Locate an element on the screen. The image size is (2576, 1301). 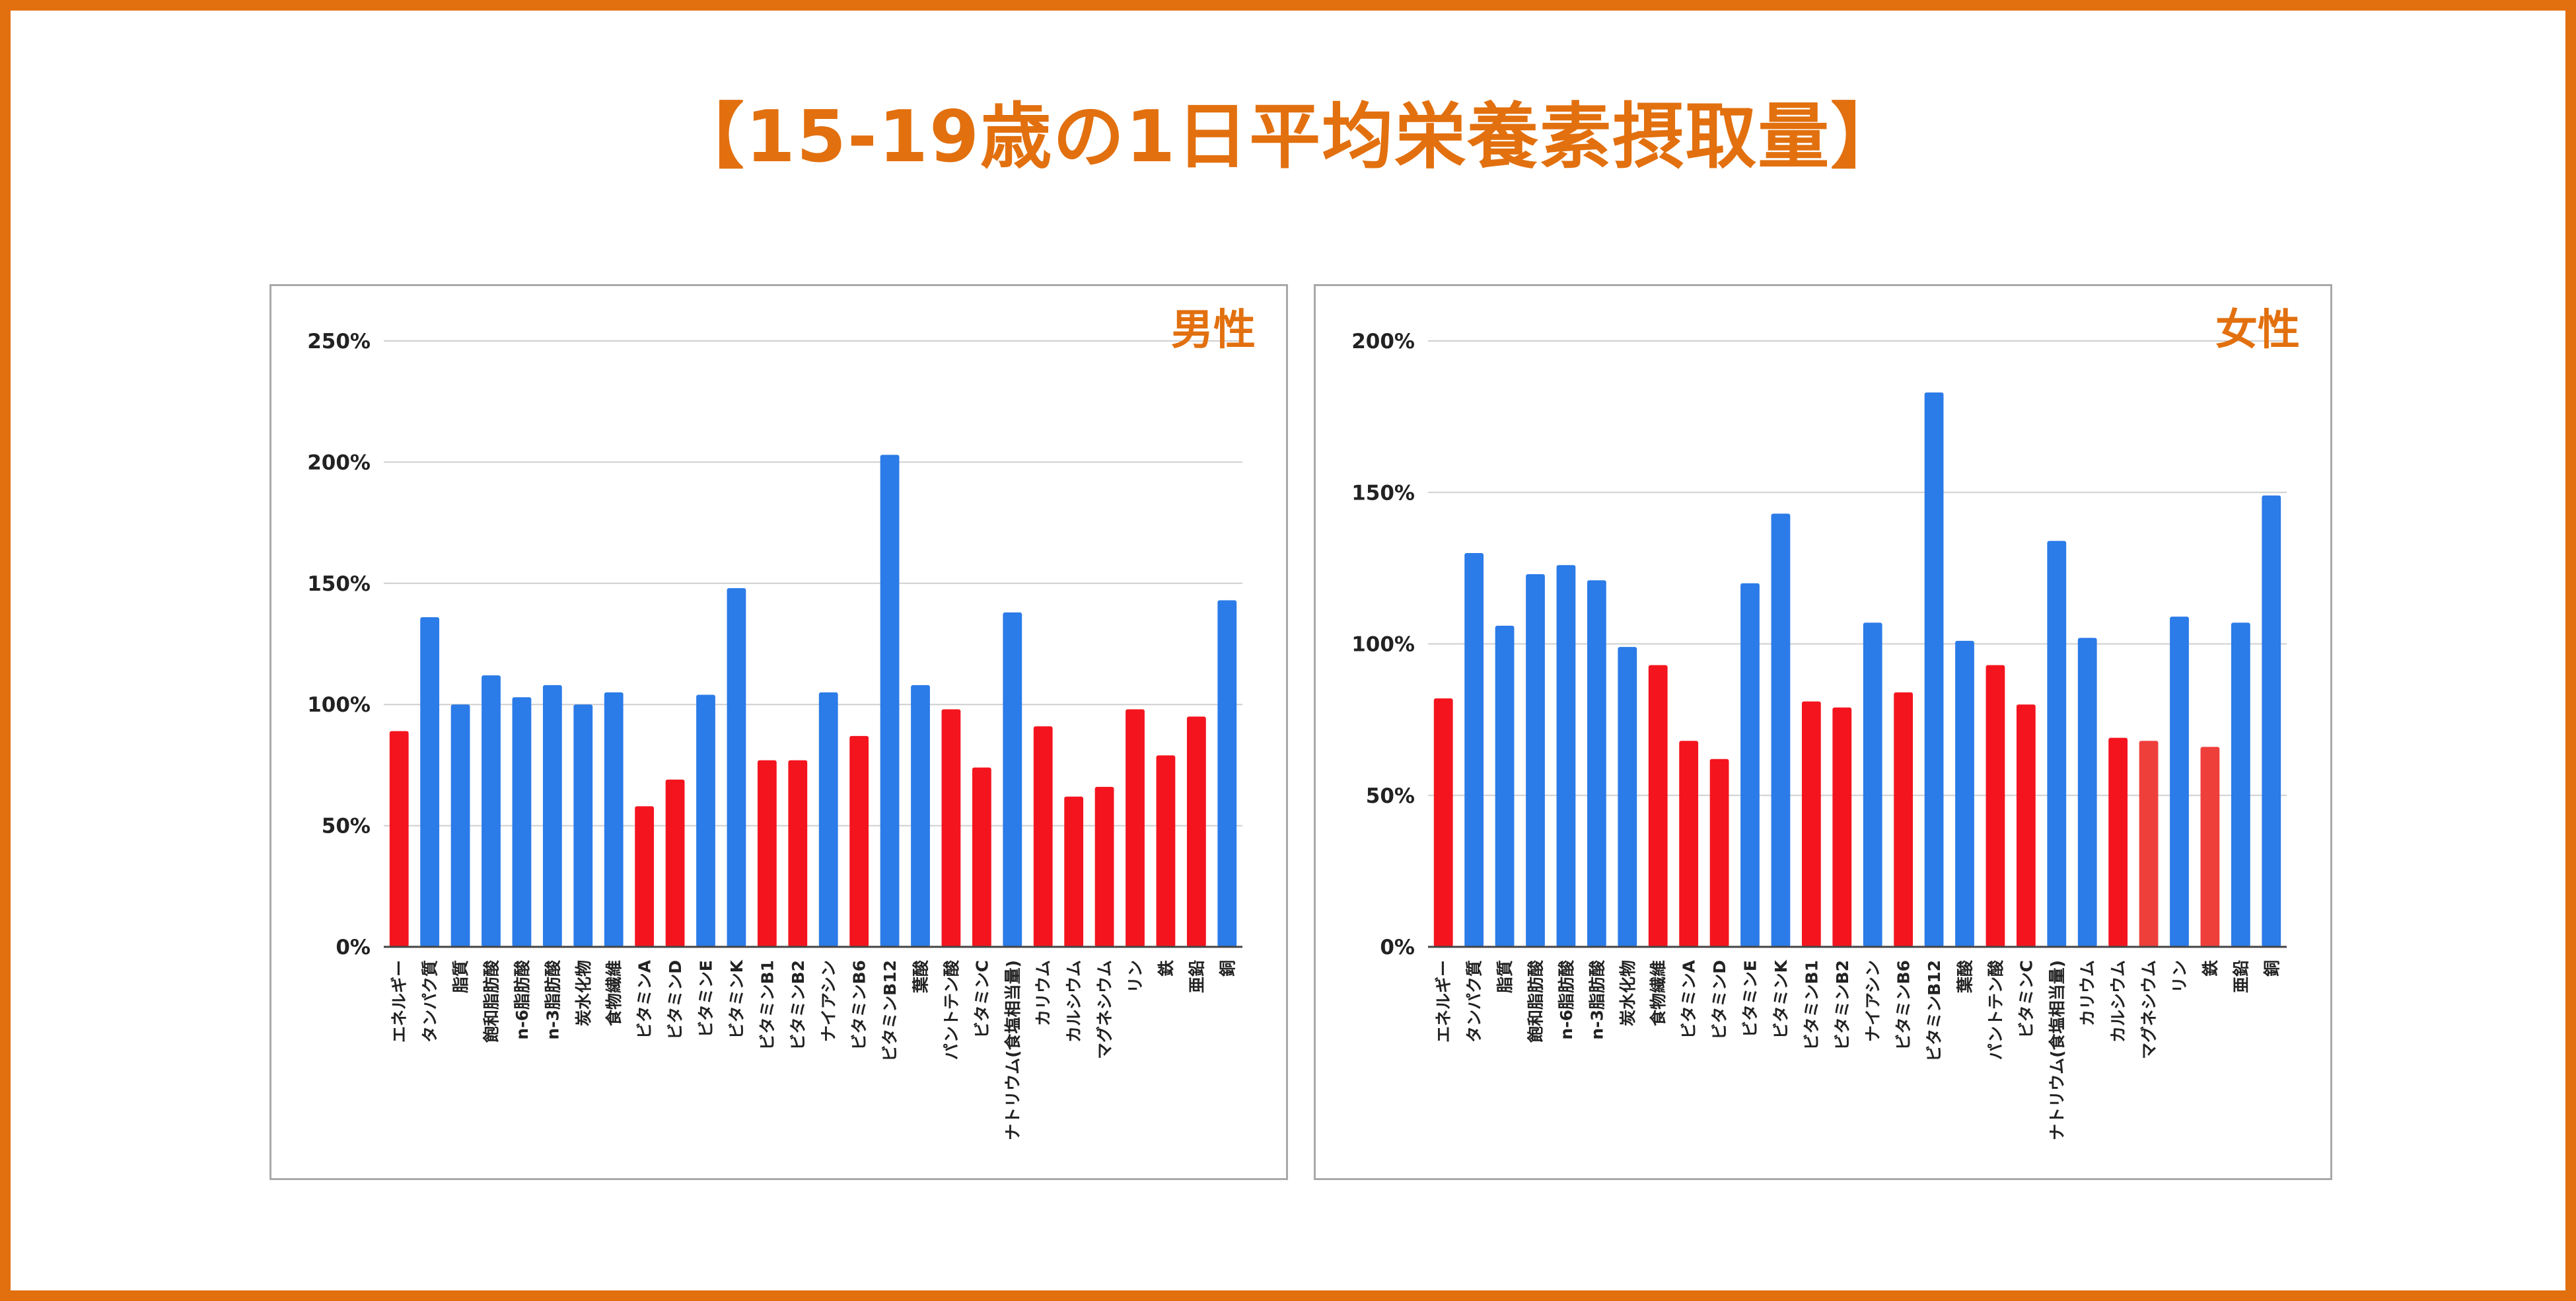
bar-カルシウム is located at coordinates (1074, 871).